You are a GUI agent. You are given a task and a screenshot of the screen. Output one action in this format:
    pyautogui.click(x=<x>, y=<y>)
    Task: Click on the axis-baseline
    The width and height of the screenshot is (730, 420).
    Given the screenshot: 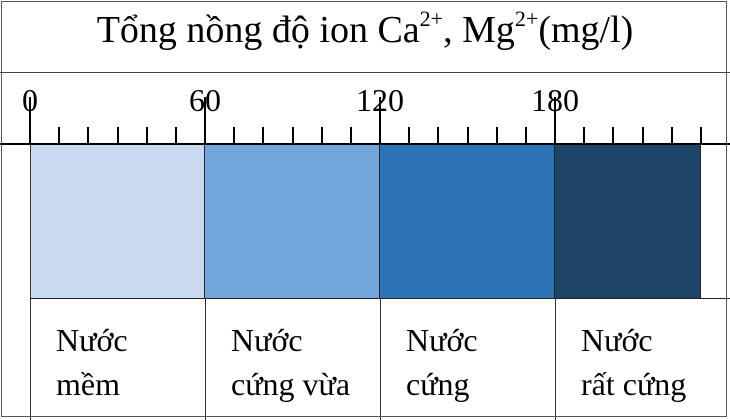 What is the action you would take?
    pyautogui.click(x=365, y=144)
    